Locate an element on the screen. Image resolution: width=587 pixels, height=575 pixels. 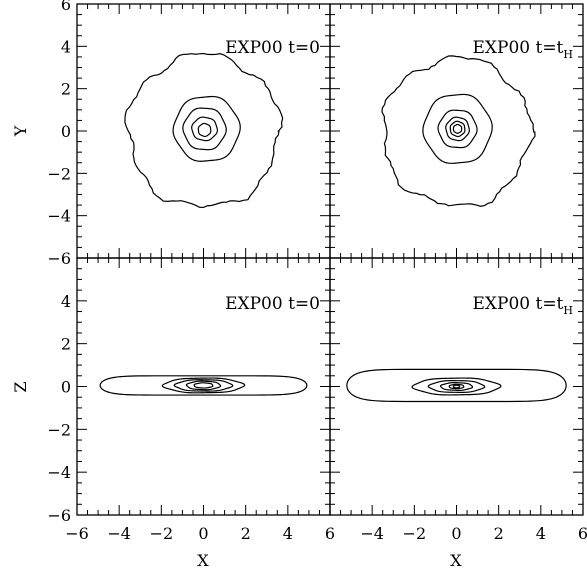
y-axis-title-top: Y is located at coordinates (20, 131).